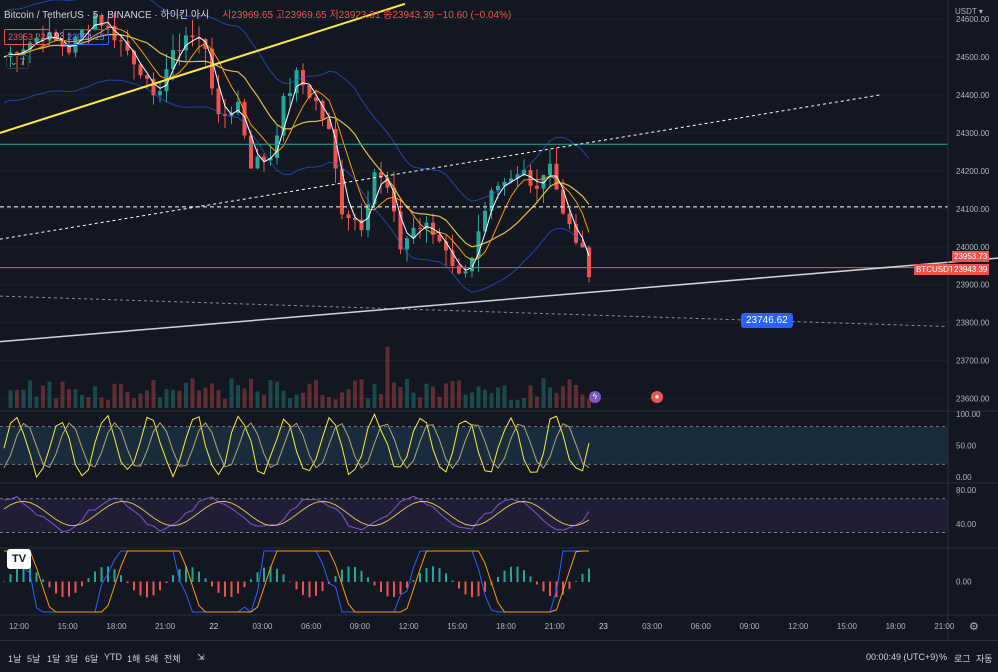 This screenshot has height=672, width=998. Describe the element at coordinates (19, 559) in the screenshot. I see `tradingview-logo: TV` at that location.